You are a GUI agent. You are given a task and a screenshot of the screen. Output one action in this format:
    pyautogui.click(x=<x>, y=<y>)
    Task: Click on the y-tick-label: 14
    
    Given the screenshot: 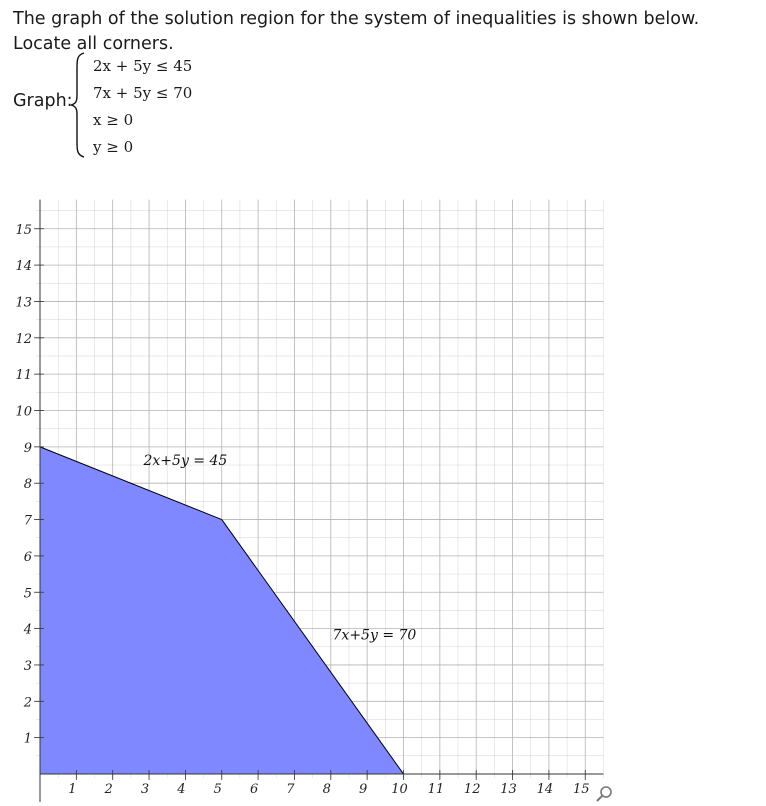 What is the action you would take?
    pyautogui.click(x=23, y=266)
    